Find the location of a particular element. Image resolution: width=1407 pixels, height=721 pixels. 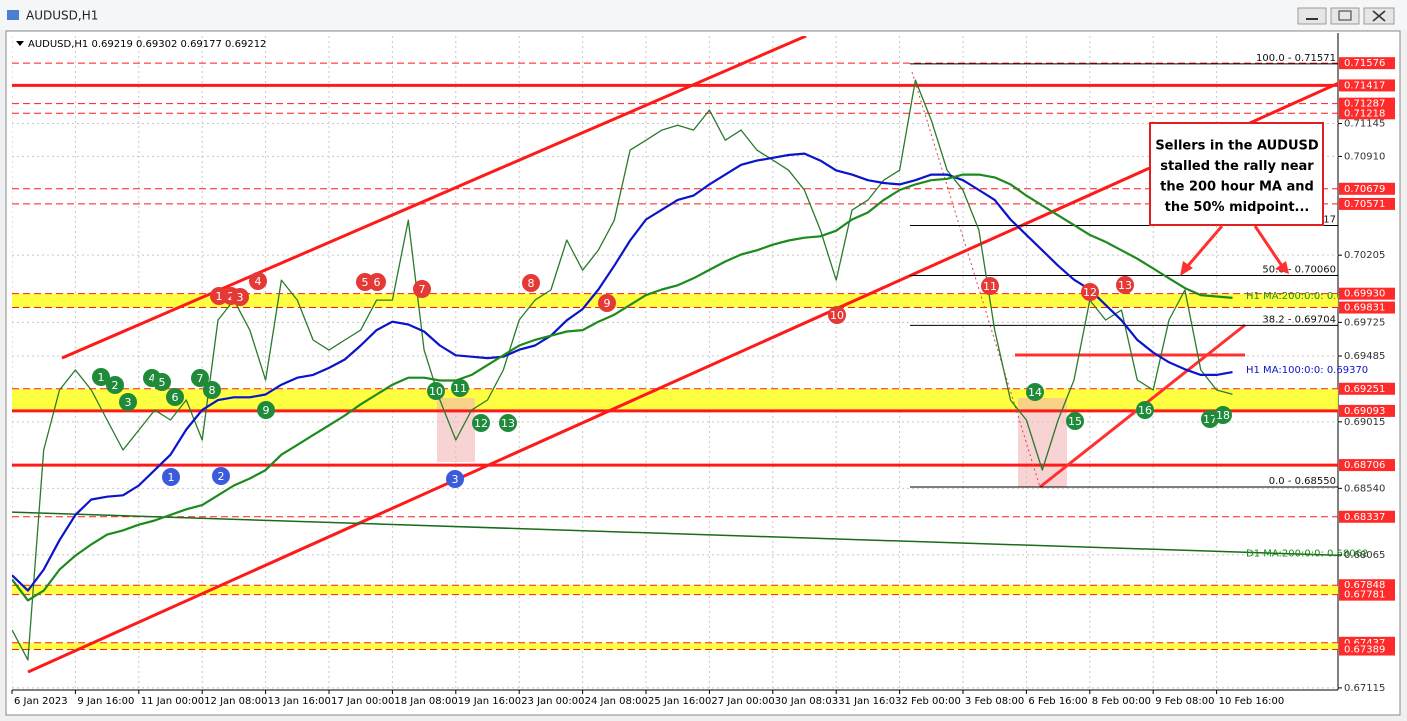

x-tick-label: 19 Jan 16:00 is located at coordinates (489, 701).